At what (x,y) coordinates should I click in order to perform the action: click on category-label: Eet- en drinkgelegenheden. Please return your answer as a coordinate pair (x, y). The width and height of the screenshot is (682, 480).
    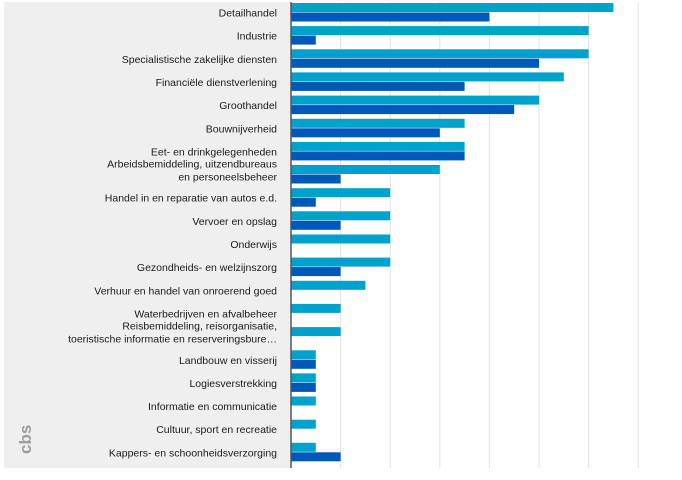
    Looking at the image, I should click on (214, 152).